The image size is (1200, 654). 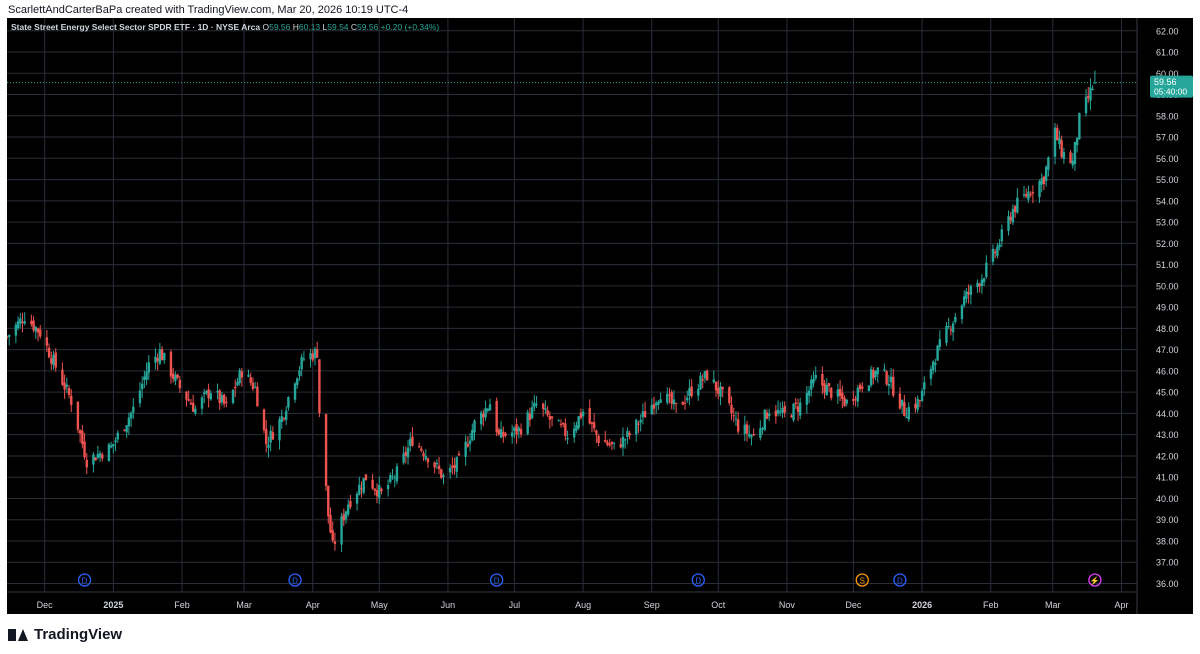 What do you see at coordinates (1167, 31) in the screenshot?
I see `y-tick-label: 62.00` at bounding box center [1167, 31].